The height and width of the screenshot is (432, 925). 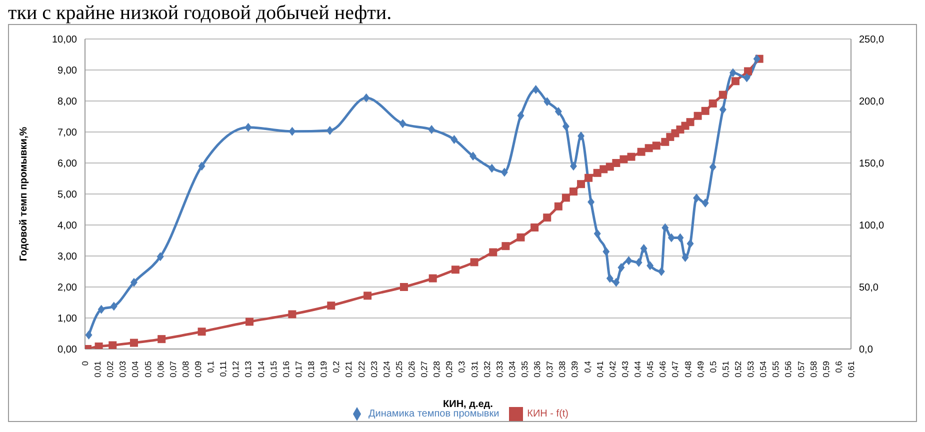 I want to click on y2-tick-label: 250,0, so click(x=871, y=40).